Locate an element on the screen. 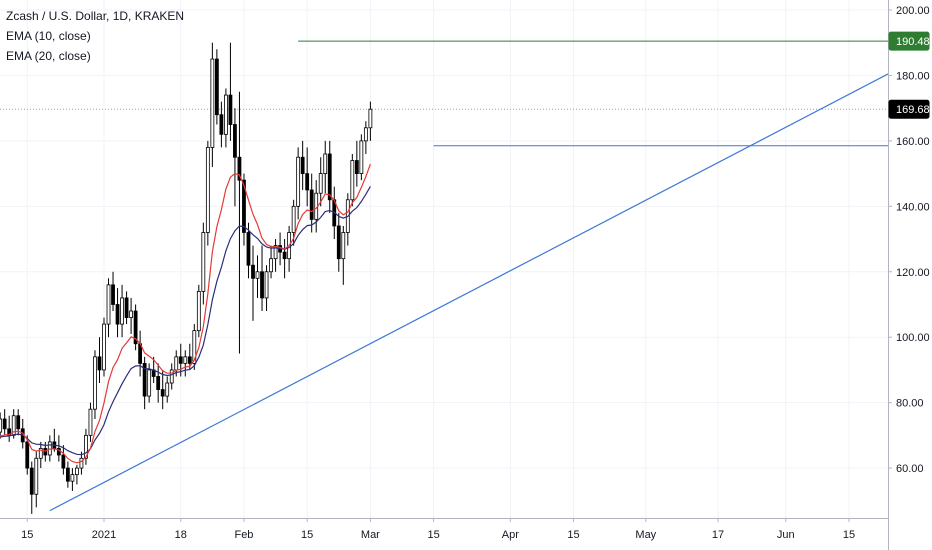 This screenshot has height=550, width=932. last-price-badge: 169.68 is located at coordinates (909, 109).